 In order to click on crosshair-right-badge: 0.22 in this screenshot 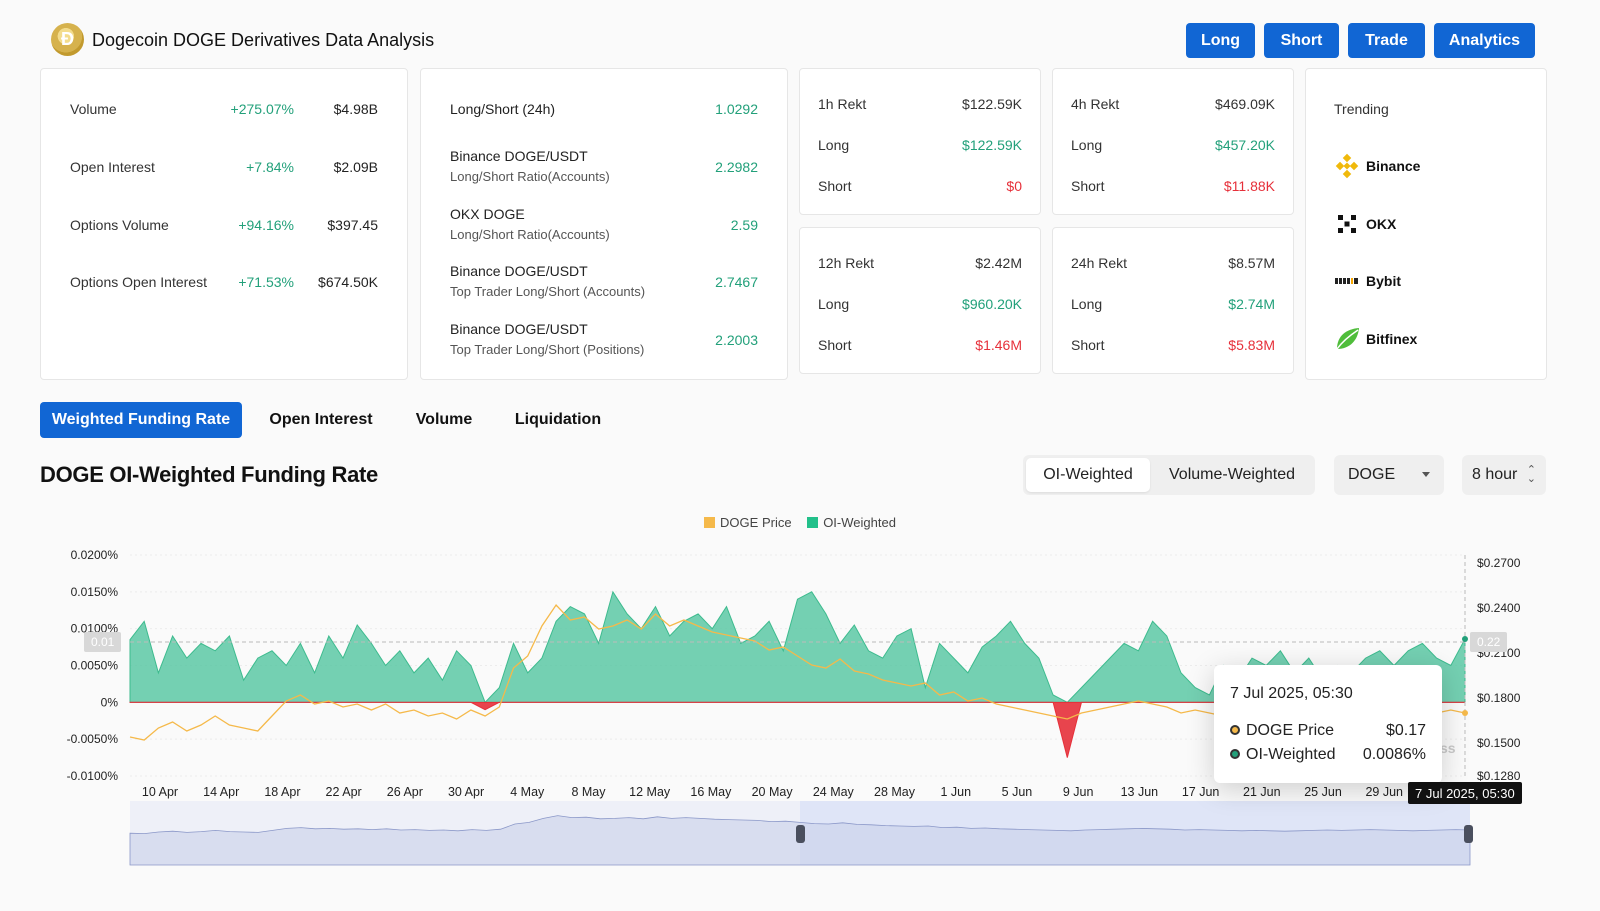, I will do `click(1489, 642)`.